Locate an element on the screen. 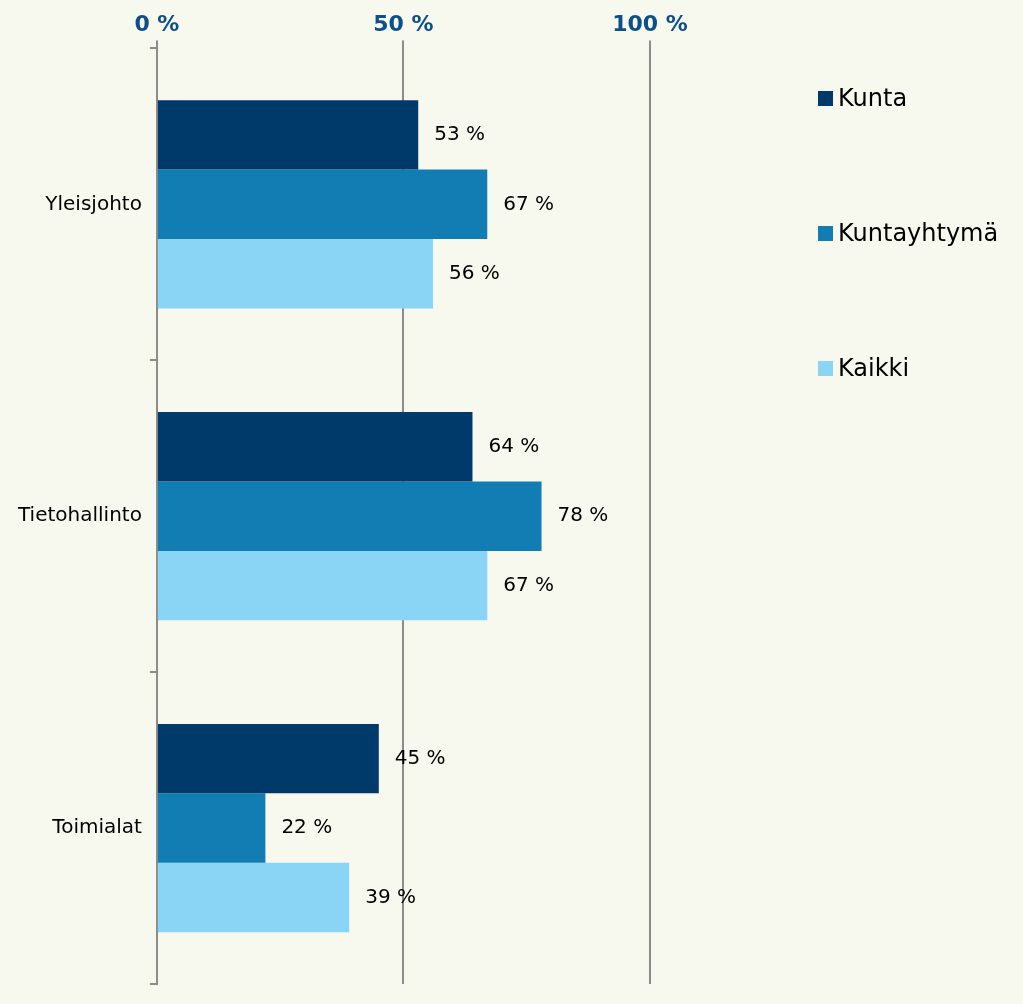  y-tick-label: Yleisjohto is located at coordinates (93, 202).